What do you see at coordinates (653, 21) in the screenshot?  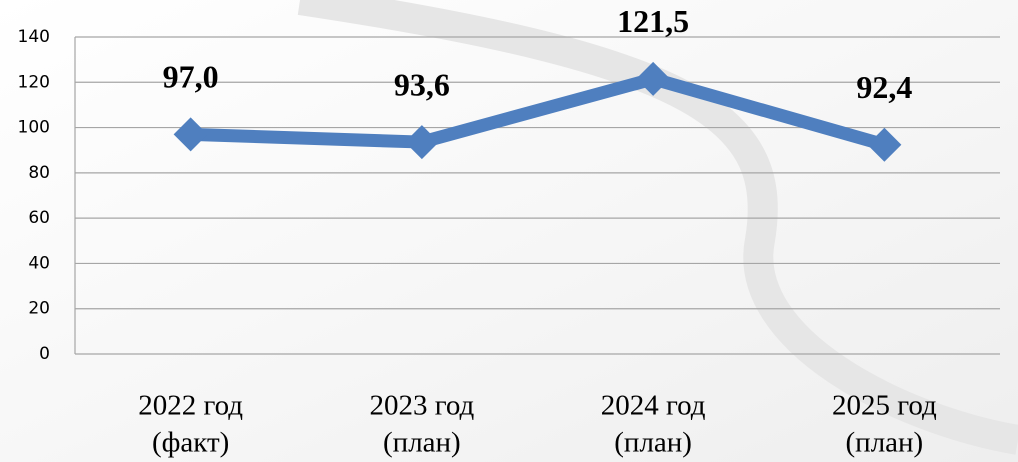 I see `value-label: 121,5` at bounding box center [653, 21].